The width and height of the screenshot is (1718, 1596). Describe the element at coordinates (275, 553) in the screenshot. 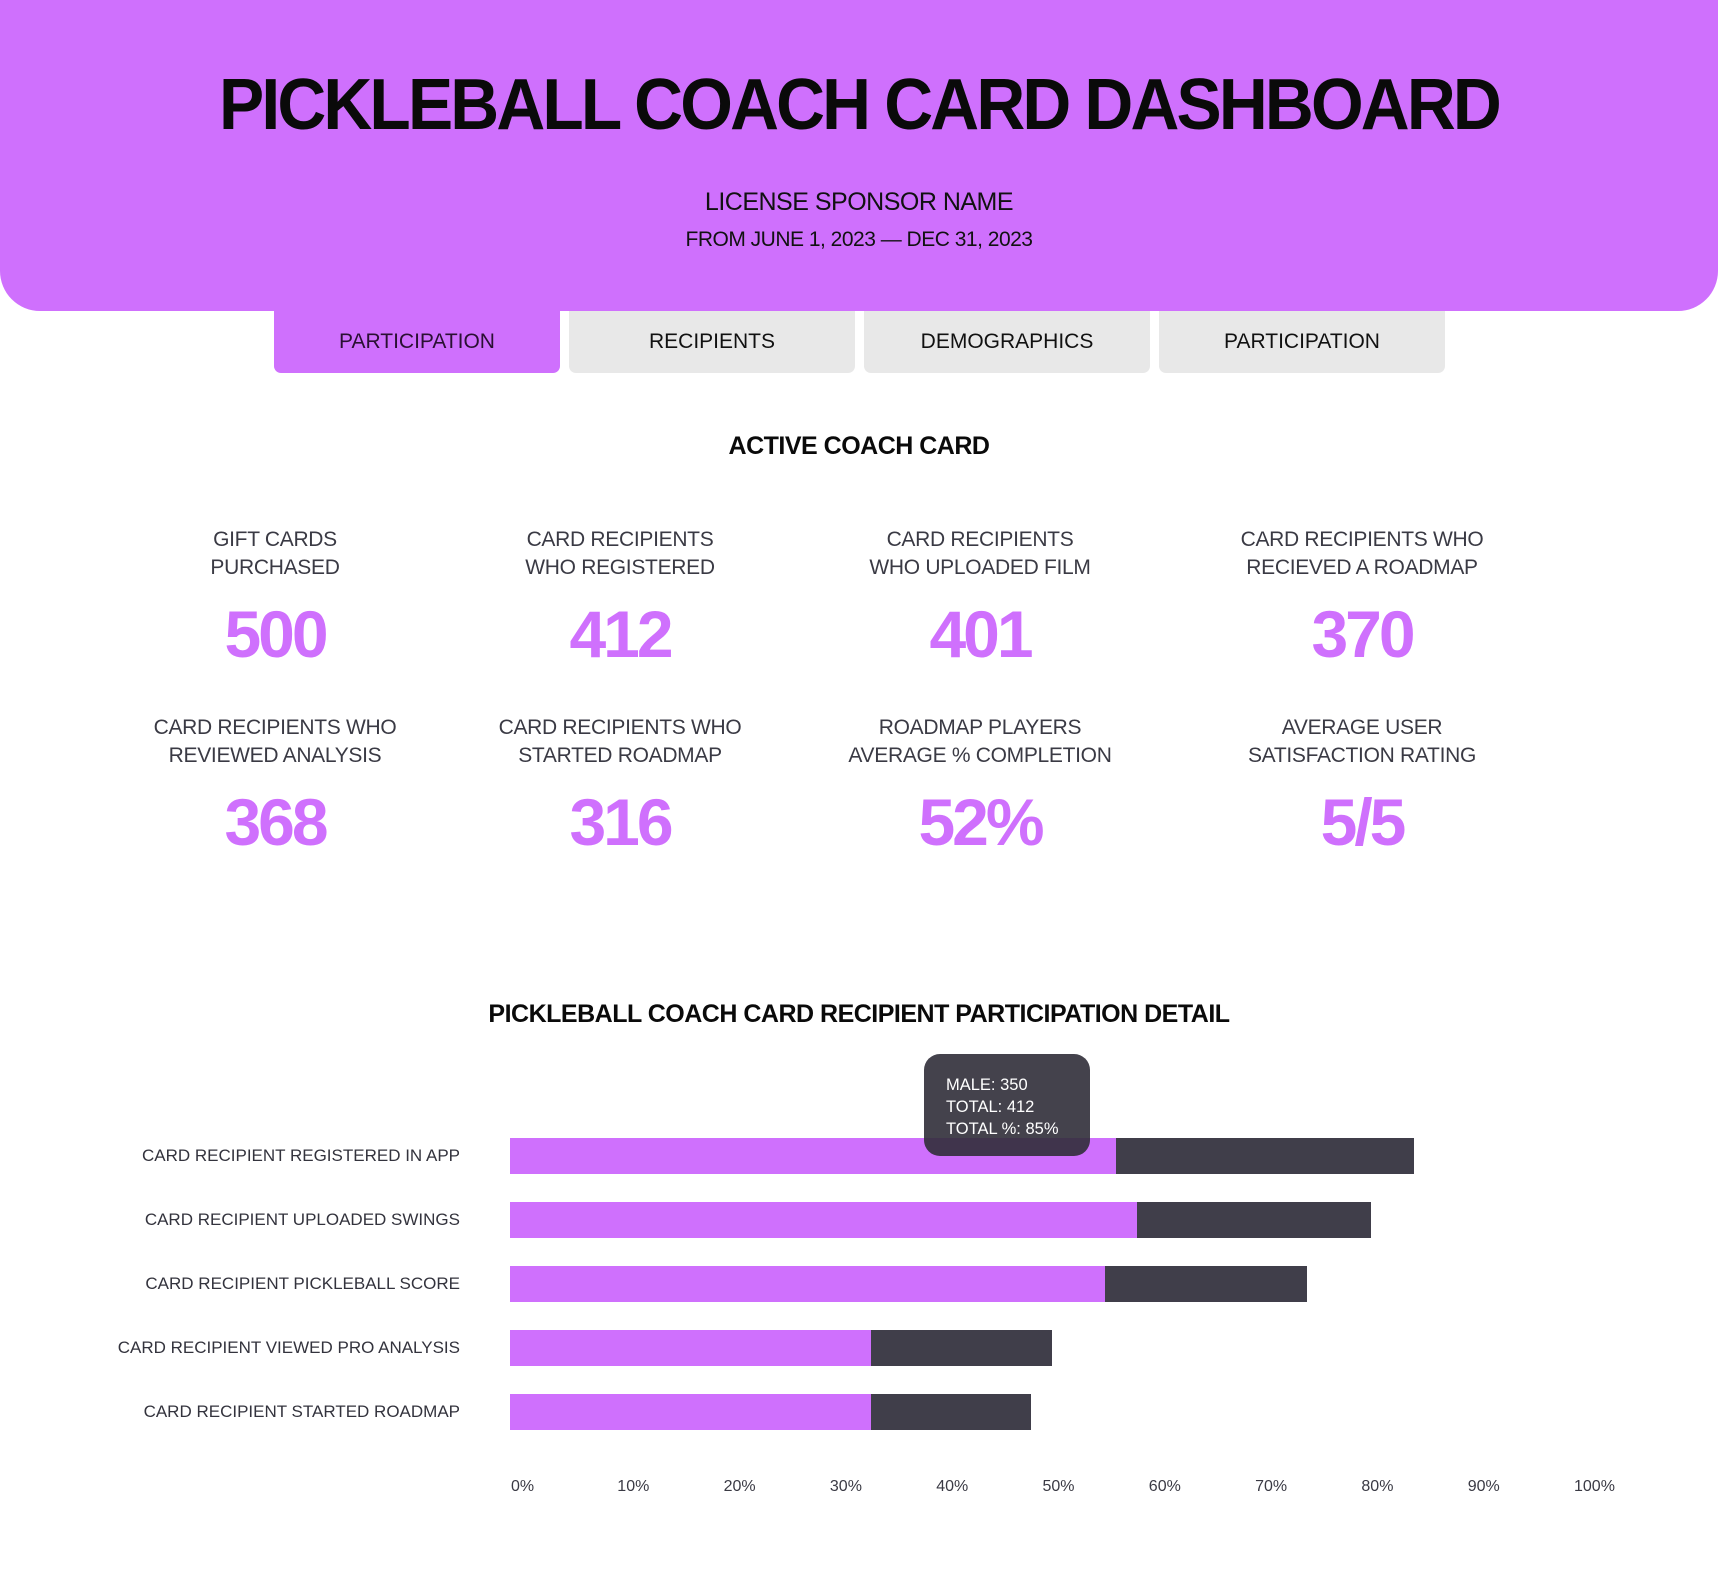

I see `stat-label: GIFT CARDS PURCHASED` at that location.